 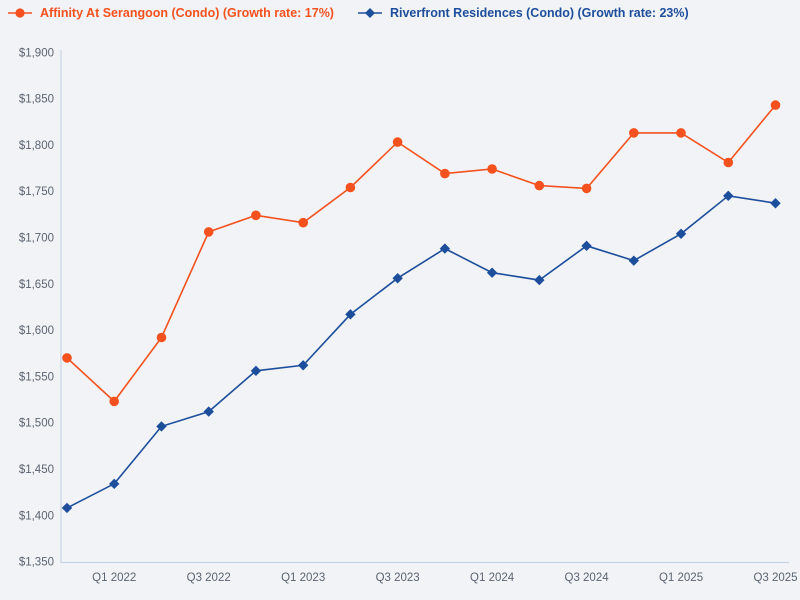 I want to click on y-axis-tick-label: $1,850, so click(x=36, y=100).